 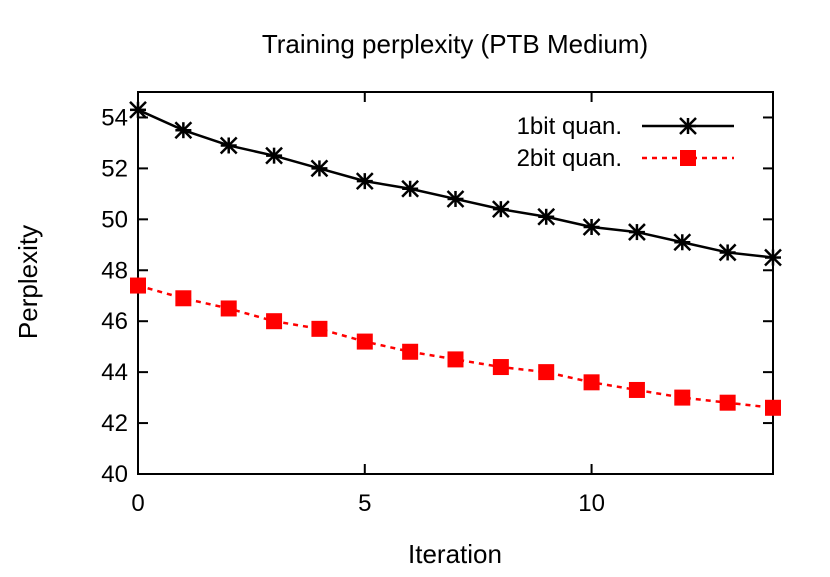 What do you see at coordinates (114, 270) in the screenshot?
I see `y-tick-label: 48` at bounding box center [114, 270].